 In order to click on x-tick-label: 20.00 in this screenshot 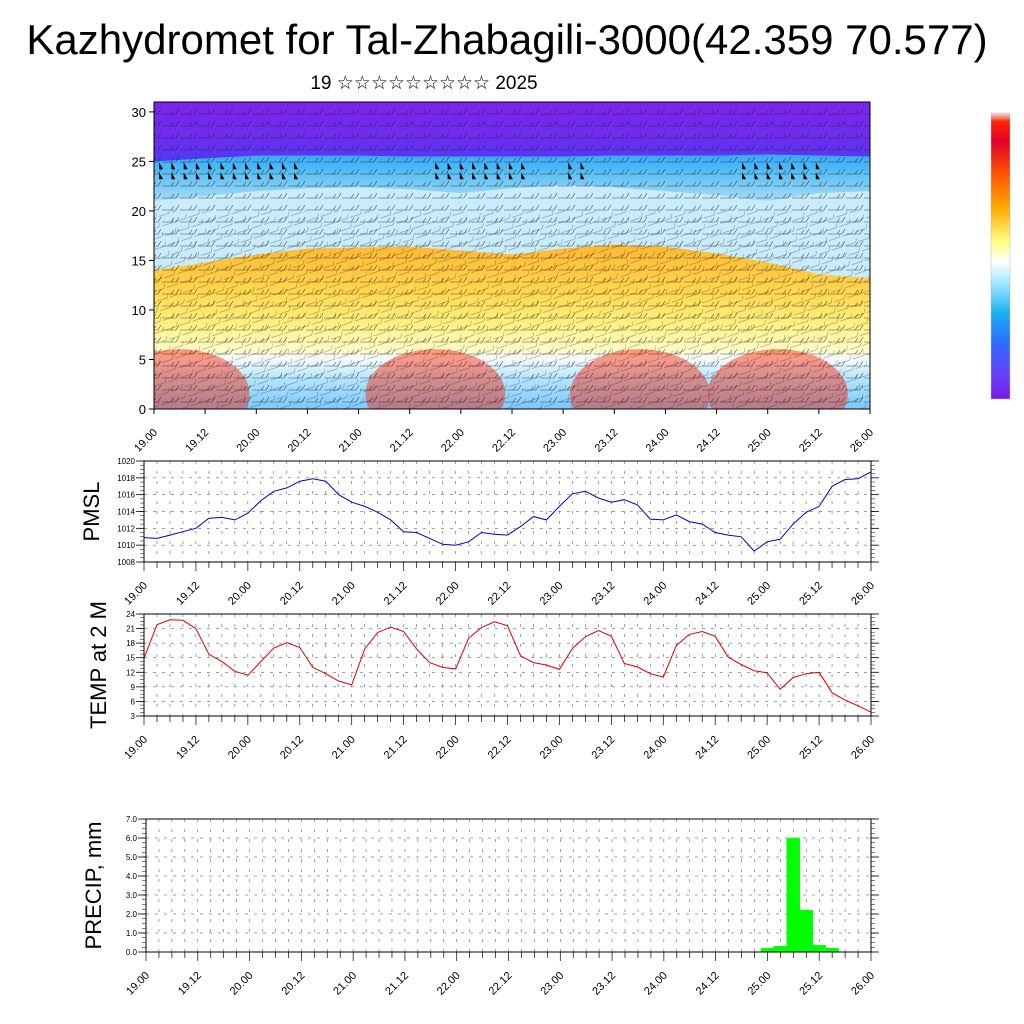, I will do `click(248, 441)`.